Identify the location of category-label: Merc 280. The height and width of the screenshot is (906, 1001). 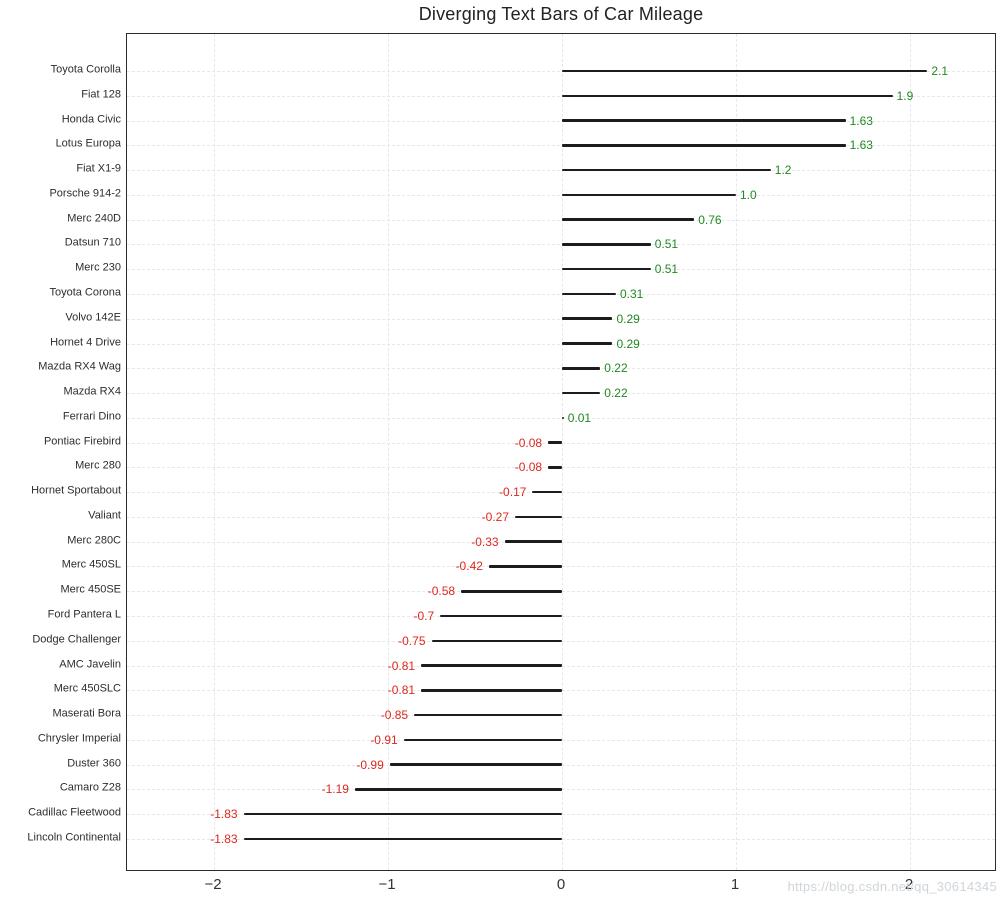
(98, 465).